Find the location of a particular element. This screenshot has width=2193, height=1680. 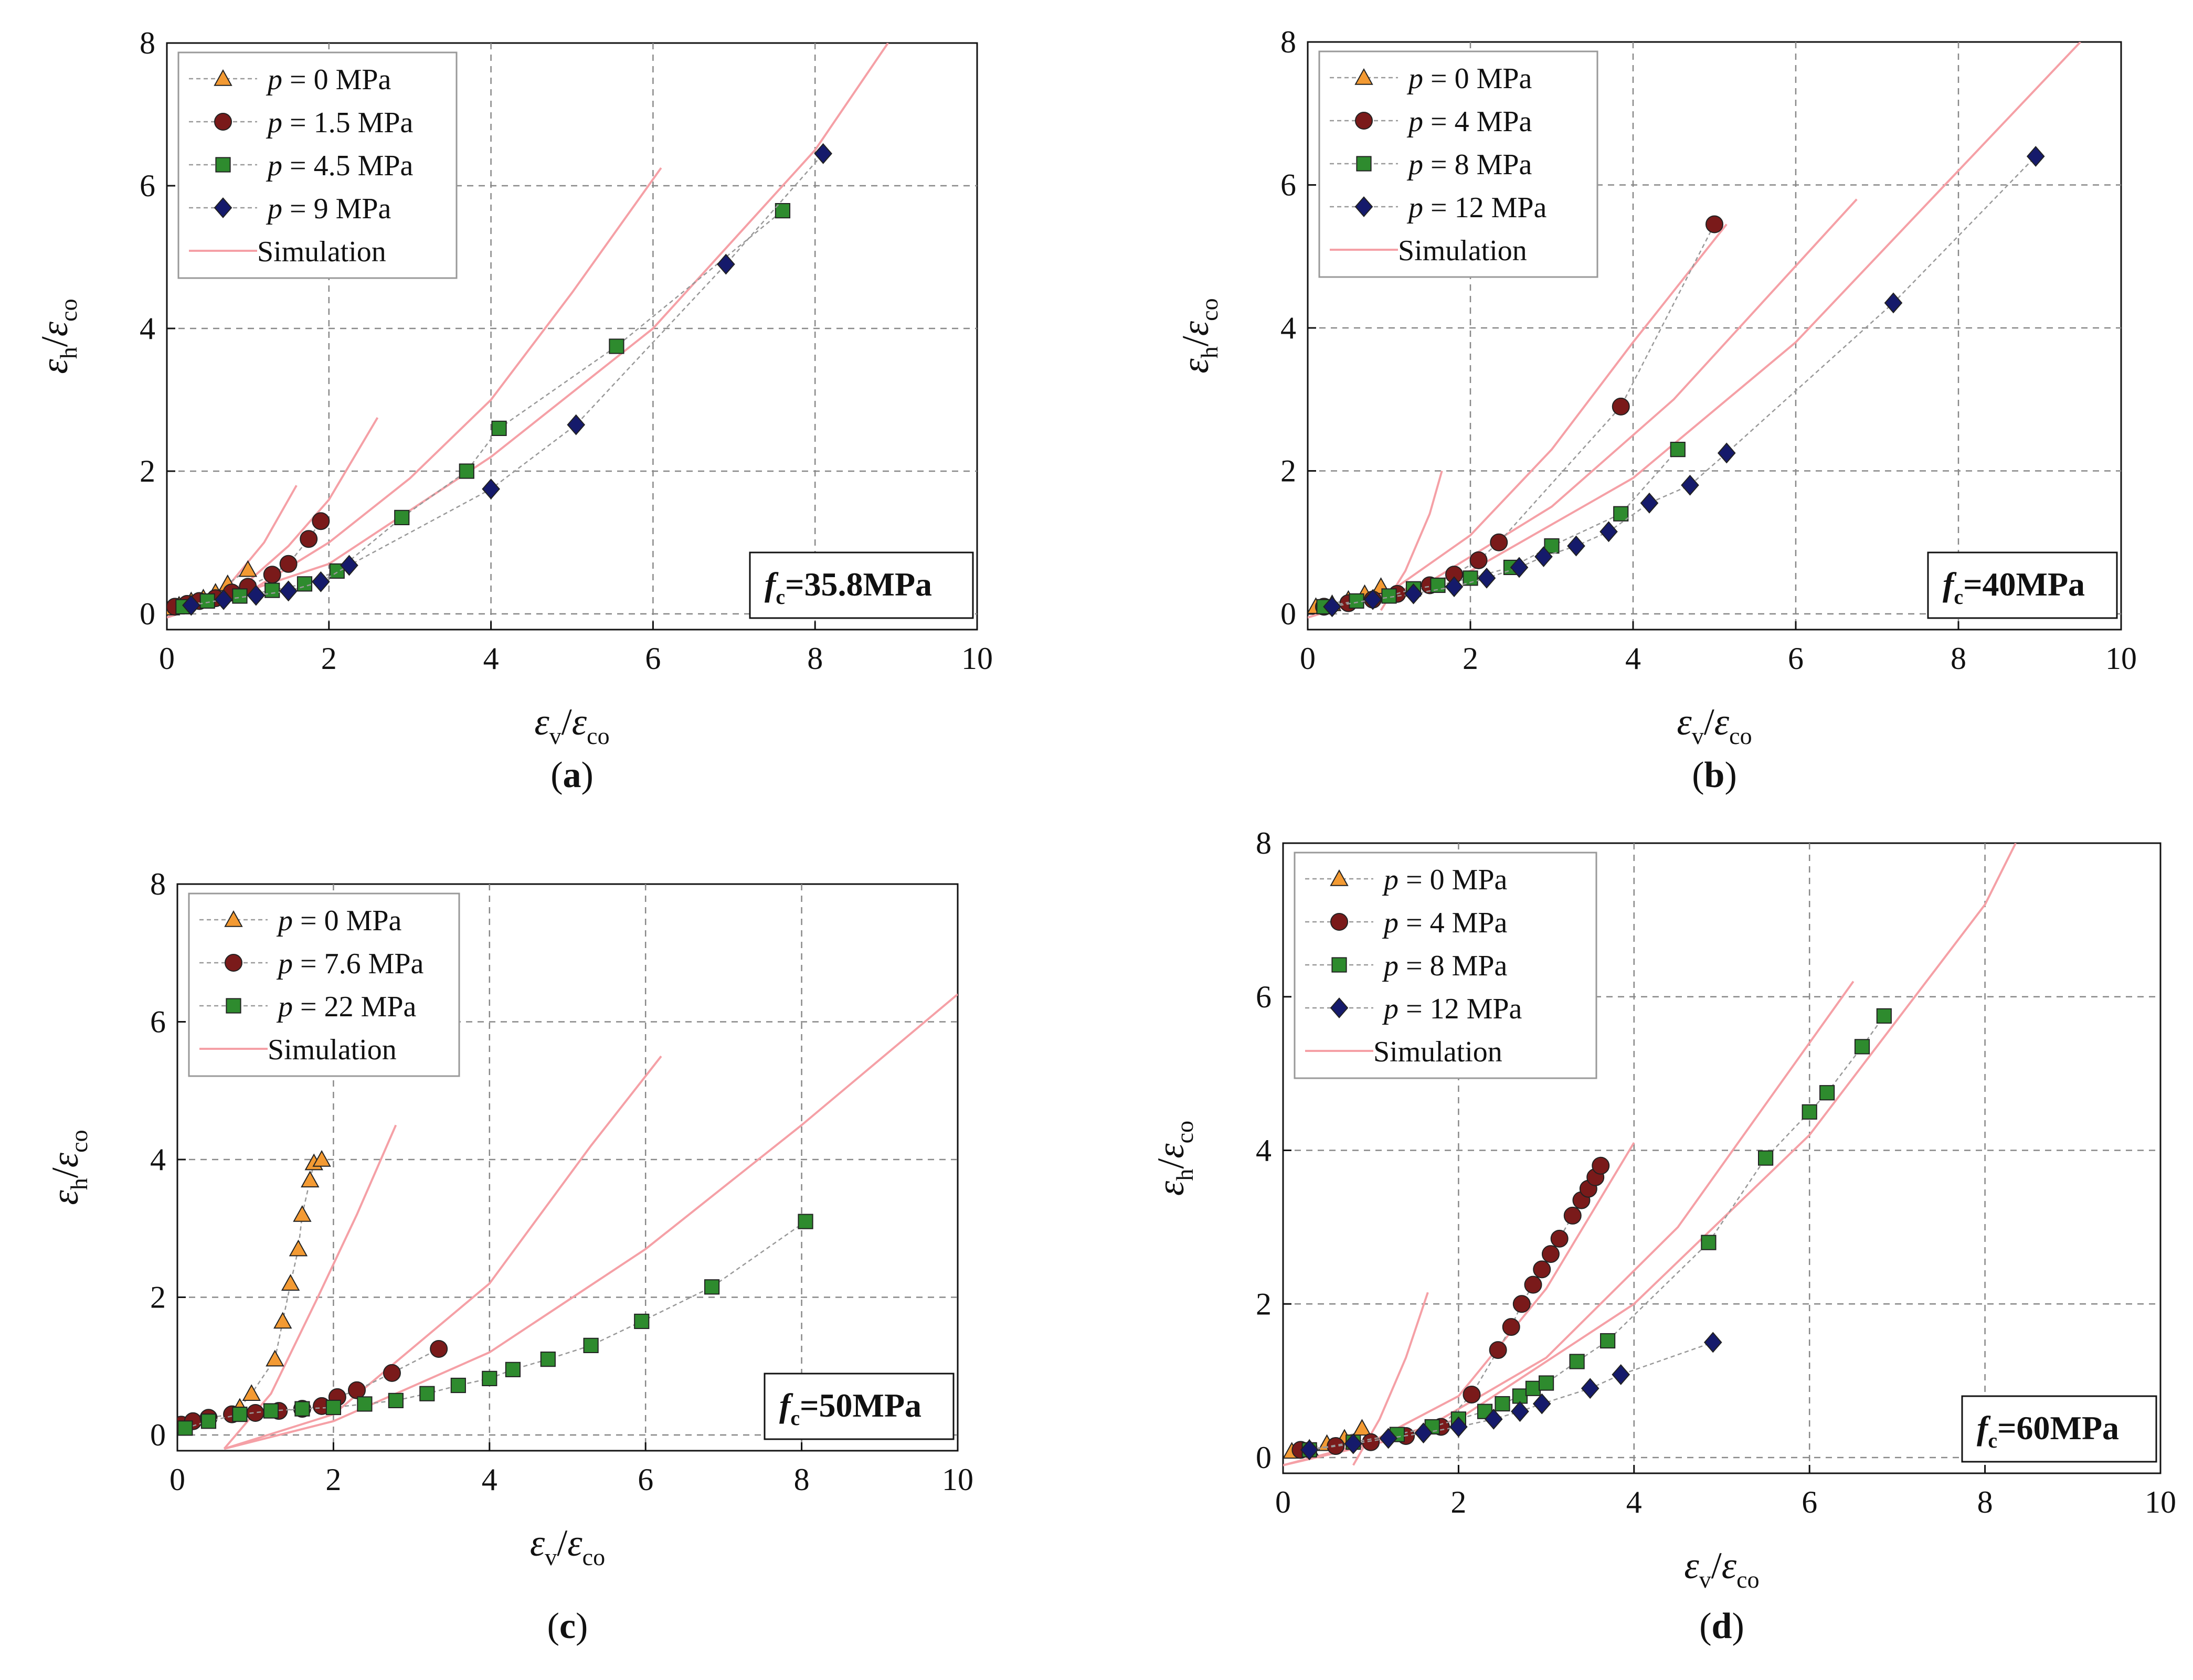

y-tick-label: 6 is located at coordinates (158, 1022).